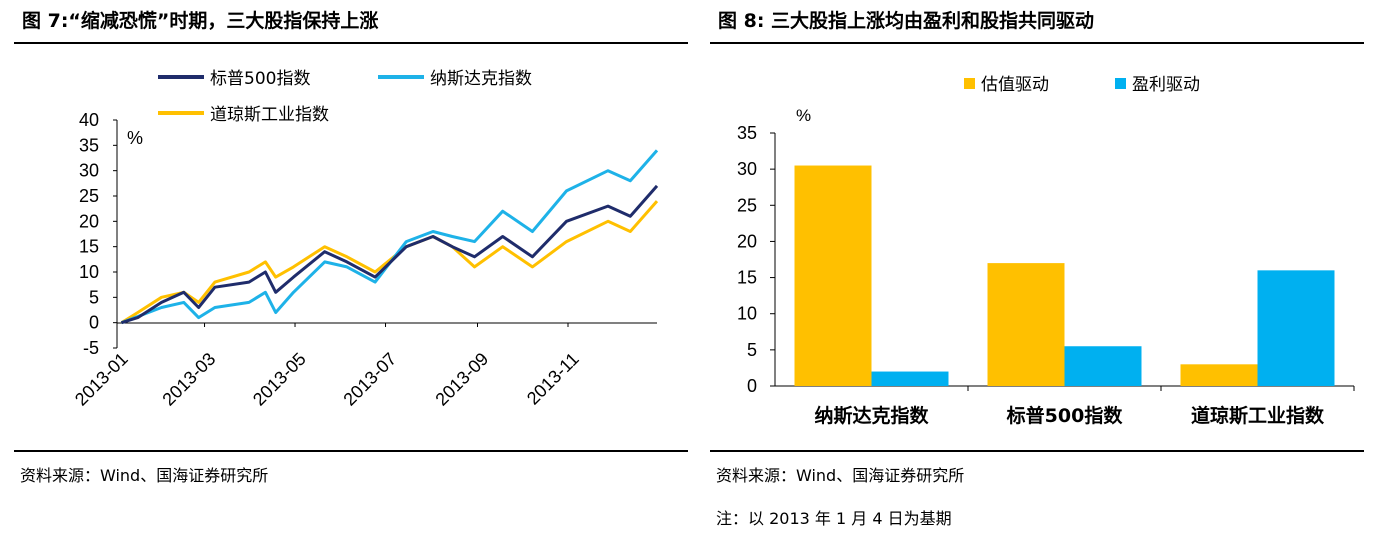 This screenshot has width=1373, height=540. Describe the element at coordinates (1065, 415) in the screenshot. I see `bar-category-label: 标普500指数` at that location.